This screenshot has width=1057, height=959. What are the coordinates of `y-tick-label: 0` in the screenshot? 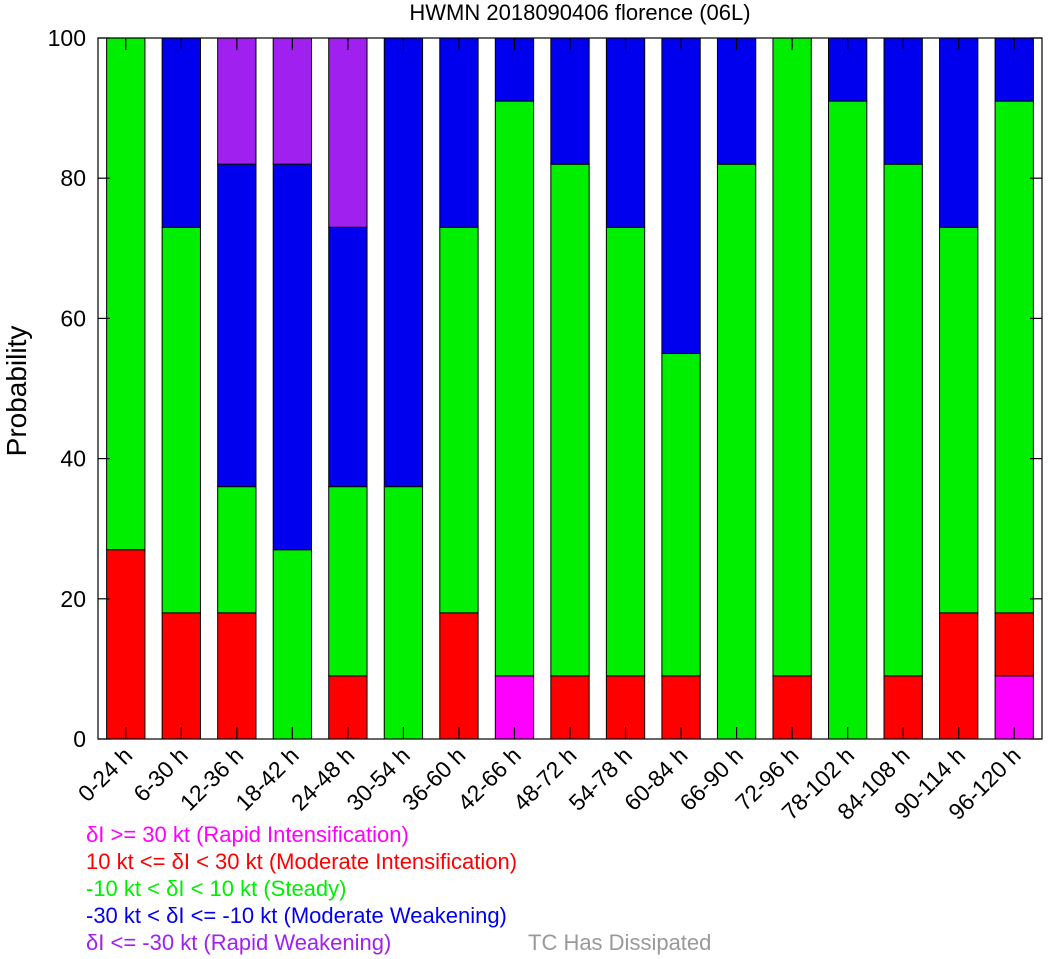 It's located at (79, 739).